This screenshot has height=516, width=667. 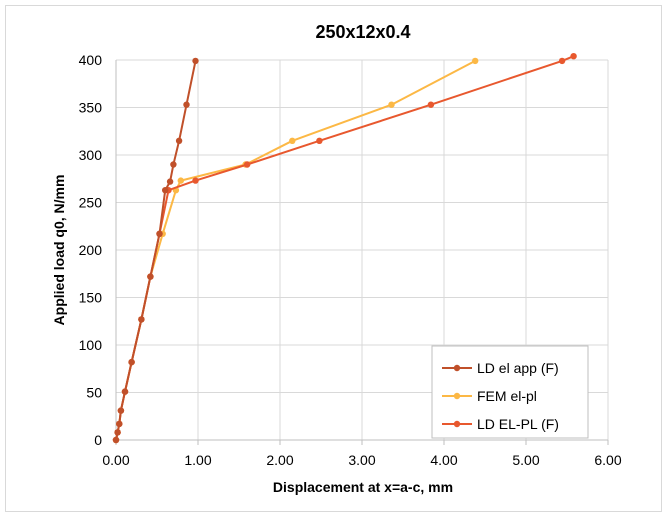 I want to click on legend-label: LD EL-PL (F), so click(x=518, y=424).